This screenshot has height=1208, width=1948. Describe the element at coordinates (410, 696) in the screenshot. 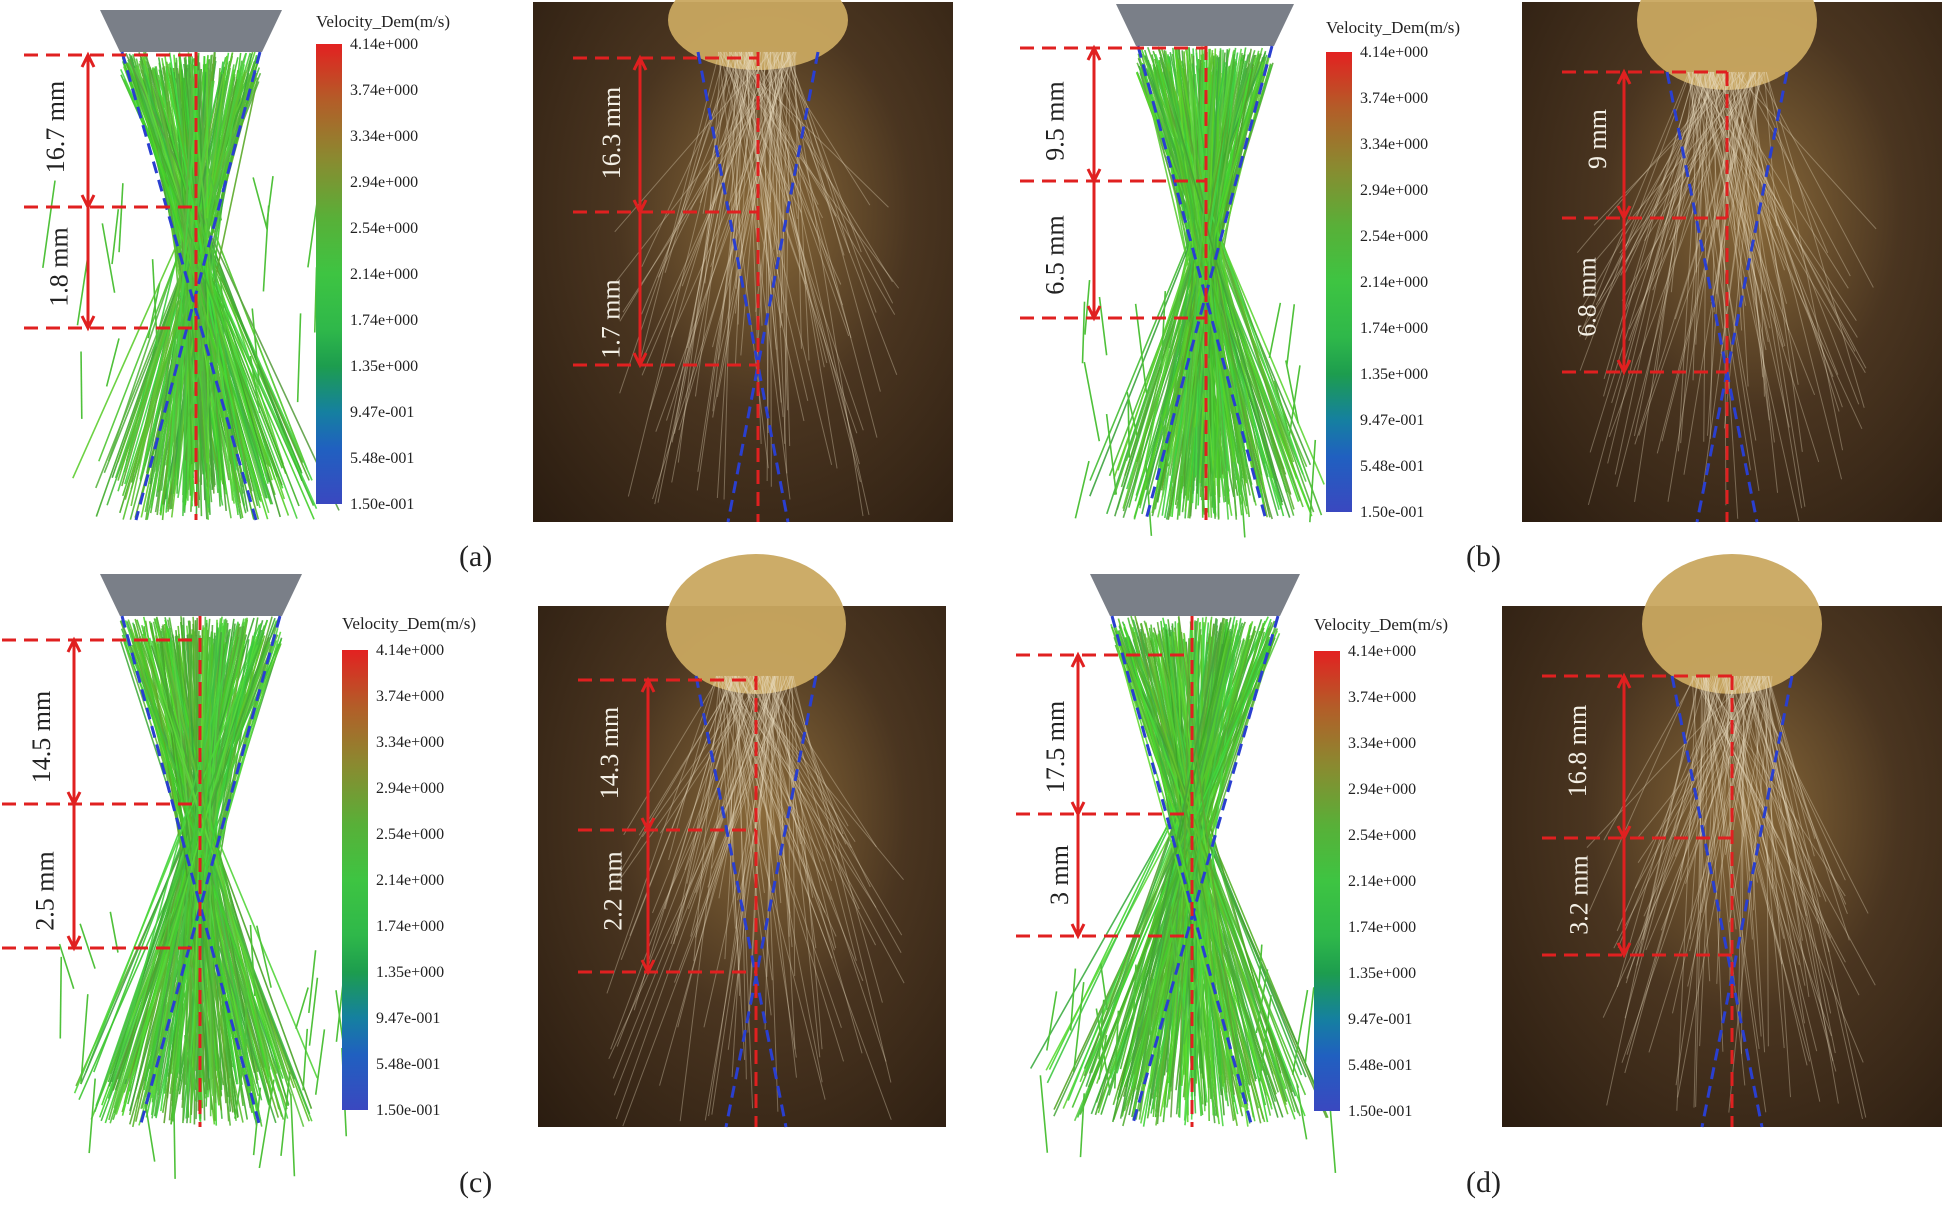

I see `colorbar-tick-label: 3.74e+000` at that location.